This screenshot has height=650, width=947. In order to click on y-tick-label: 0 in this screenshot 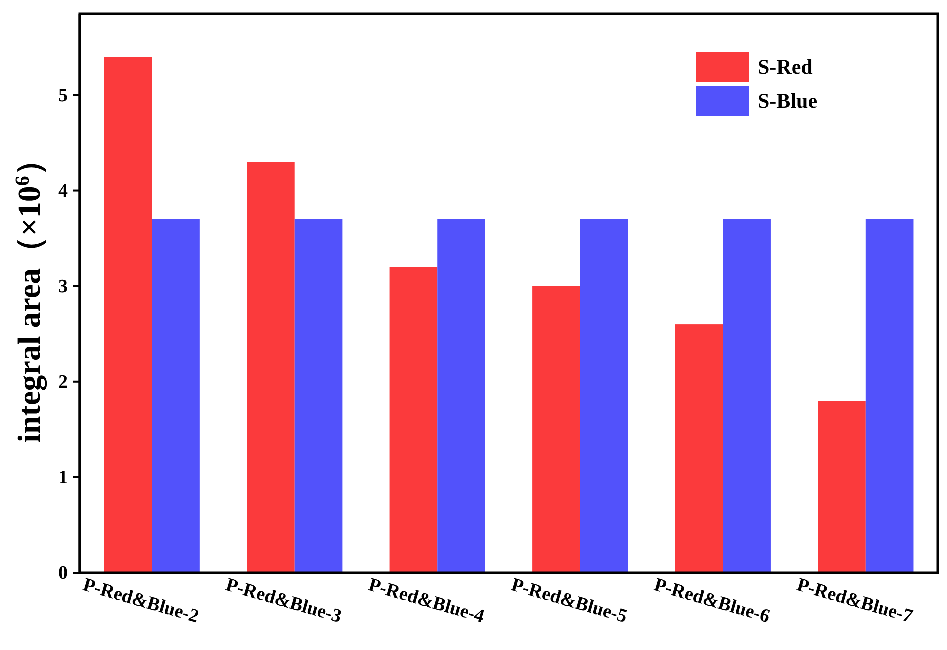, I will do `click(63, 573)`.